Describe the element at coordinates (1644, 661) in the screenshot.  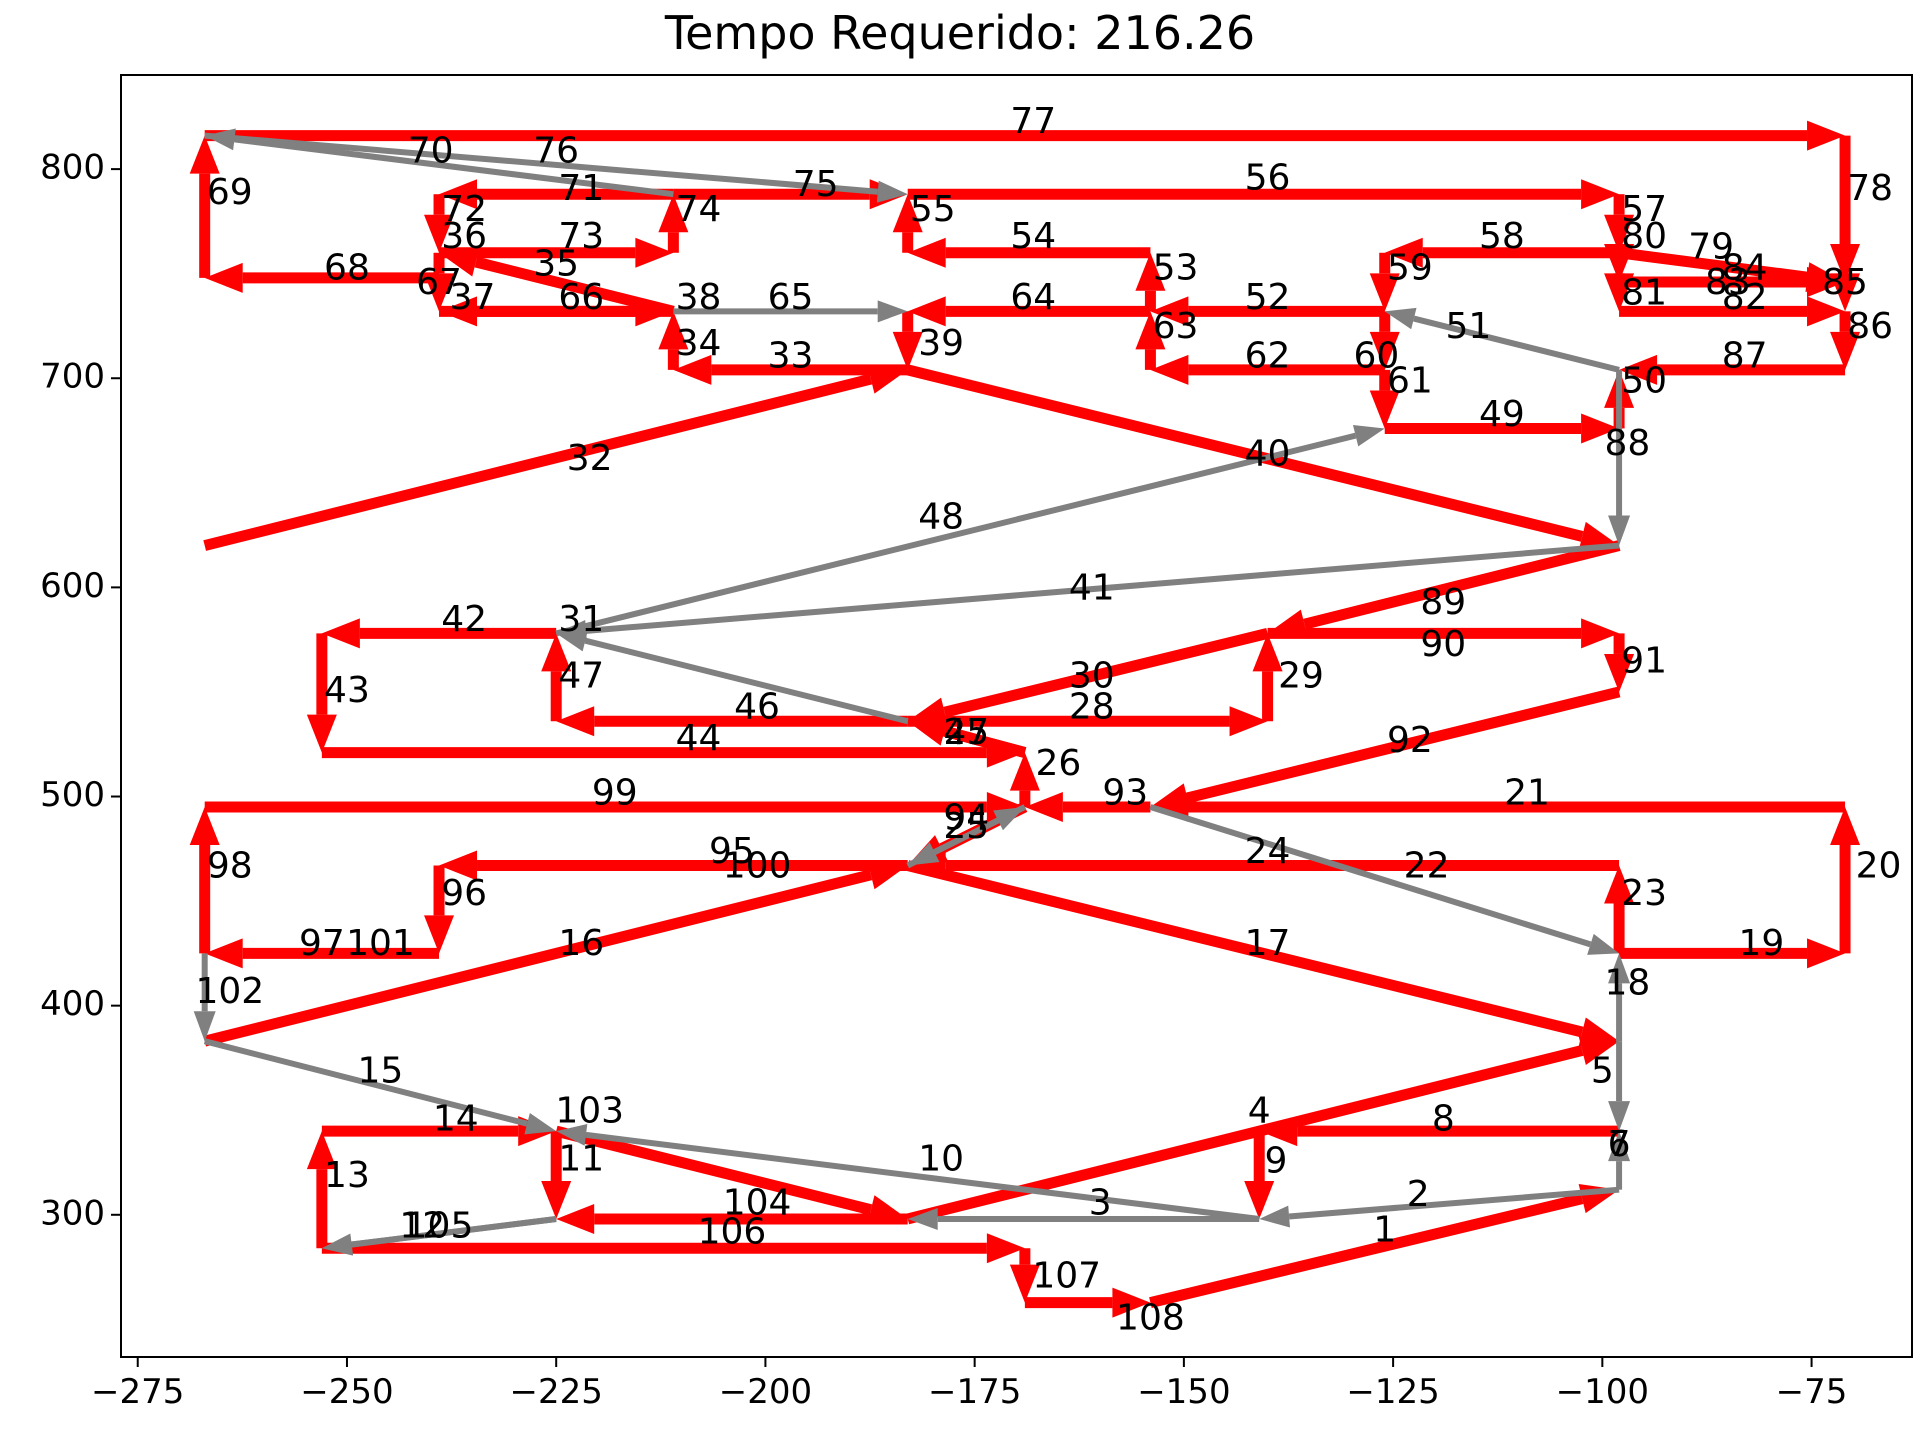
I see `segment-label-91: 91` at that location.